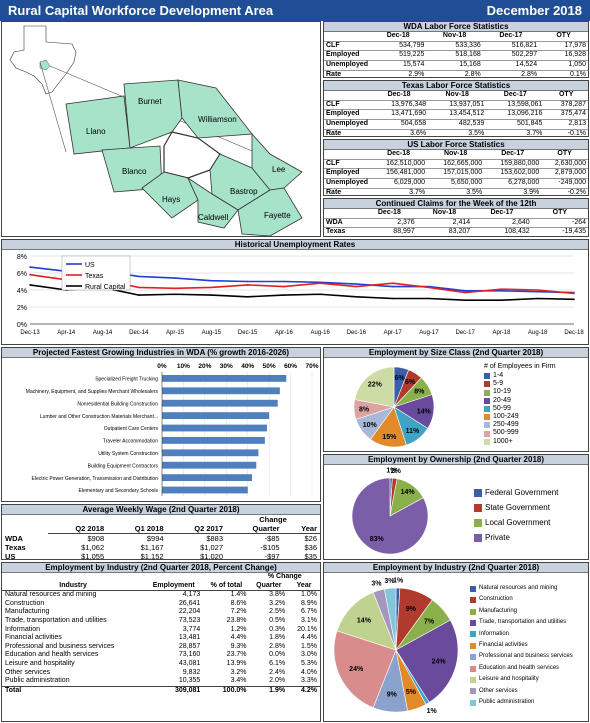  What do you see at coordinates (398, 65) in the screenshot?
I see `table-cell: 15,574` at bounding box center [398, 65].